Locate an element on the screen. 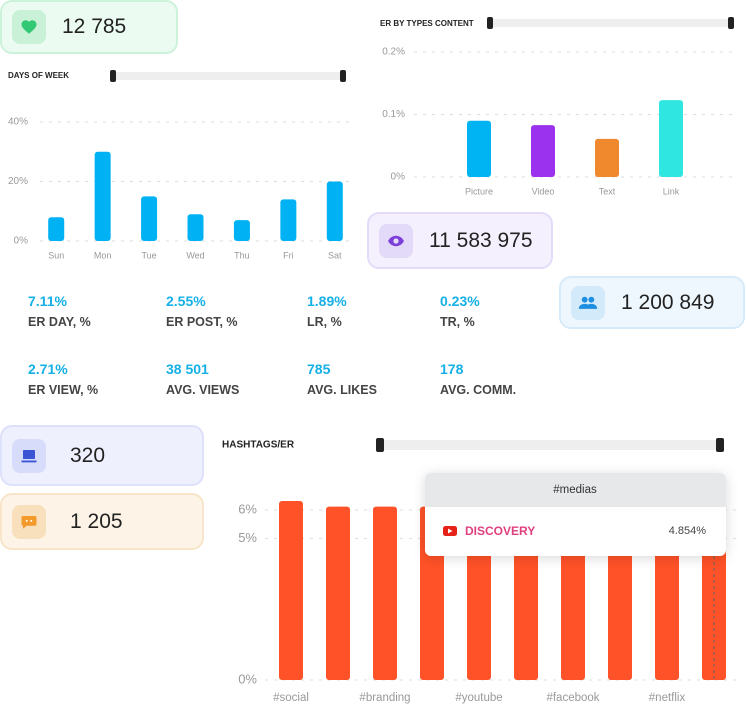  tooltip-box is located at coordinates (575, 514).